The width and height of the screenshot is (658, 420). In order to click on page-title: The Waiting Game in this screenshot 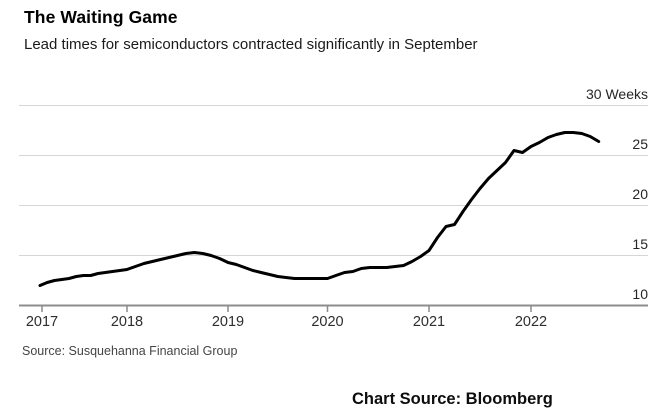, I will do `click(101, 17)`.